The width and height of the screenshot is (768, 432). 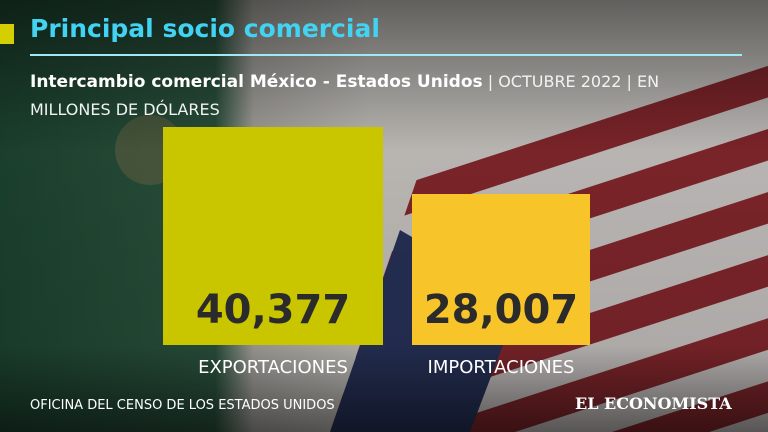 I want to click on category-label: EXPORTACIONES, so click(x=273, y=367).